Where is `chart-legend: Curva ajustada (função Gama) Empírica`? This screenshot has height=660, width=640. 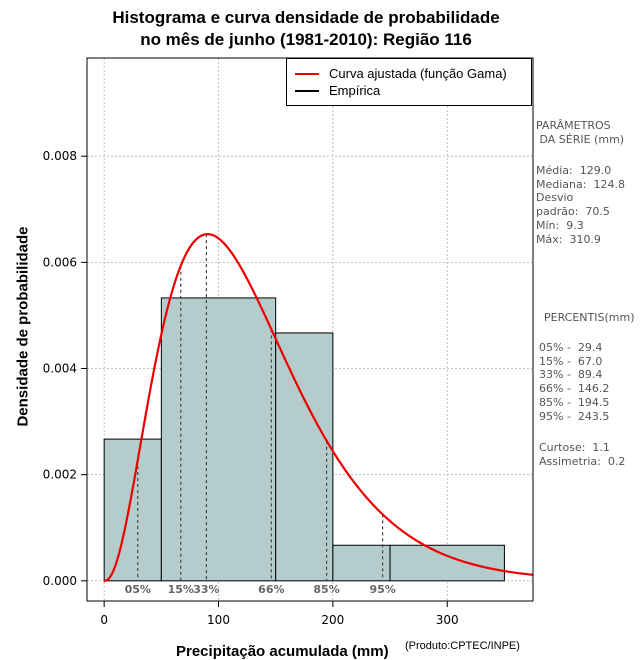 chart-legend: Curva ajustada (função Gama) Empírica is located at coordinates (409, 82).